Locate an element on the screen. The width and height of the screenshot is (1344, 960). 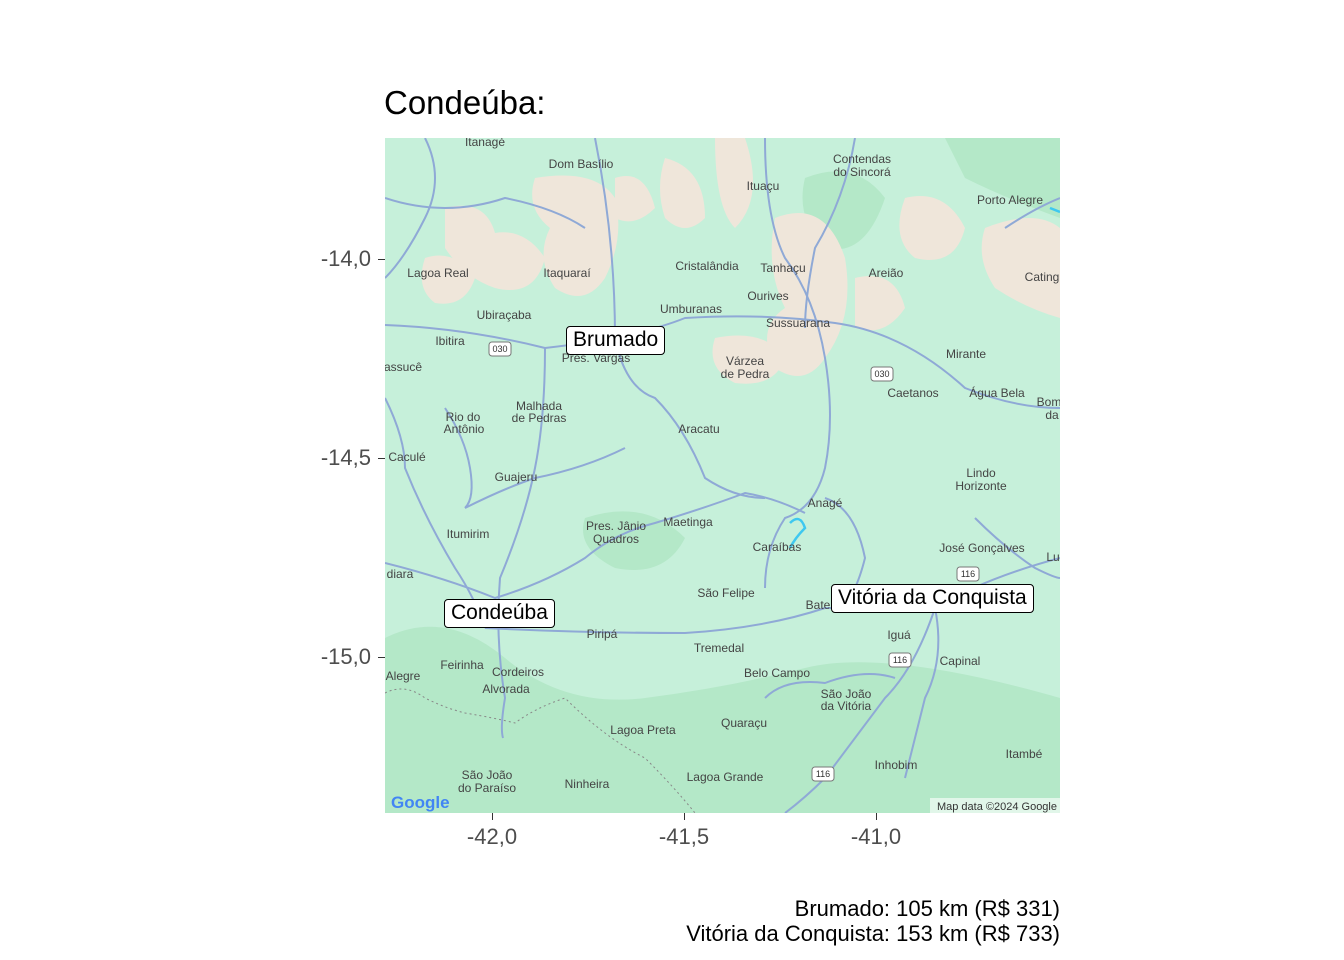
place-label: Alvorada is located at coordinates (506, 689).